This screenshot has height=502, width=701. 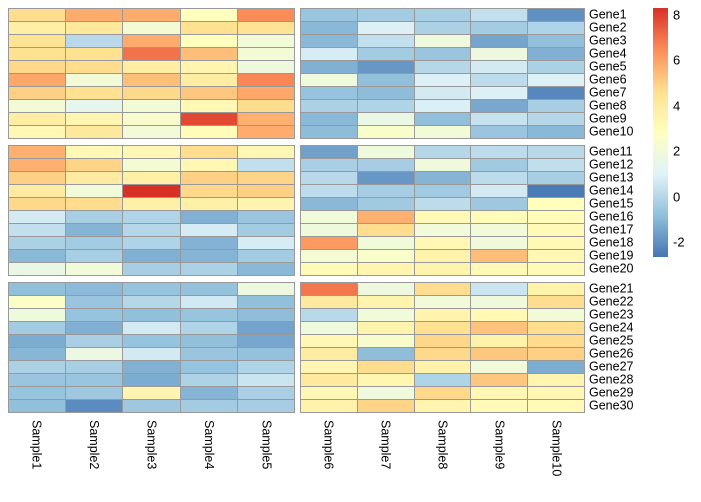 What do you see at coordinates (677, 197) in the screenshot?
I see `legend-tick-label: 0` at bounding box center [677, 197].